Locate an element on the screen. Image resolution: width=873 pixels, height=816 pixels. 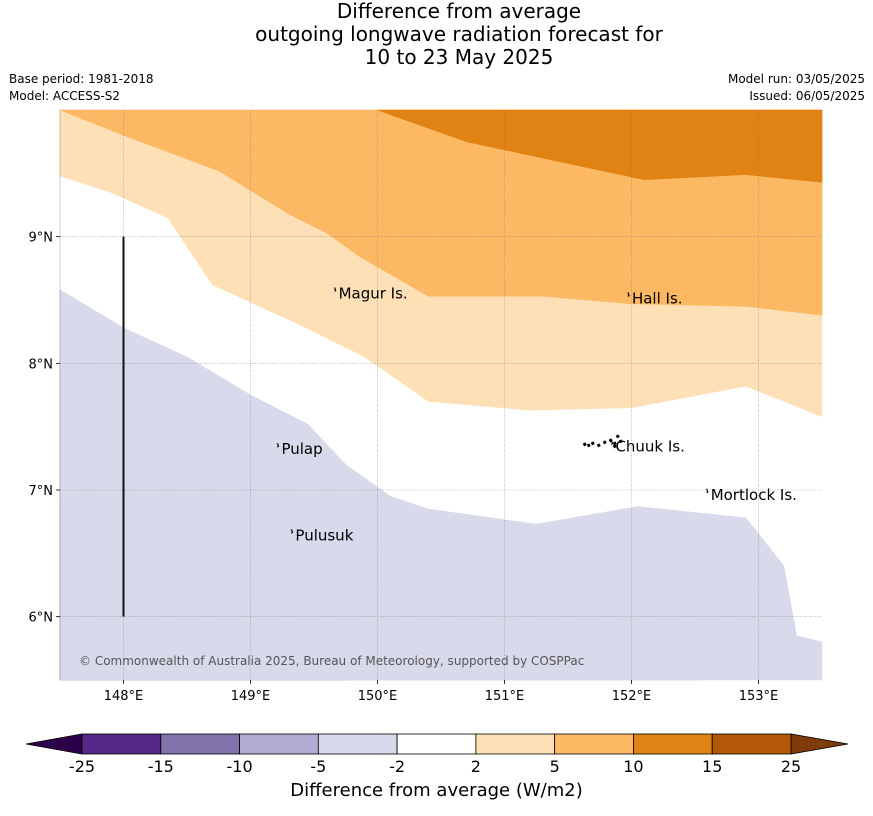
place-label: Hall Is. is located at coordinates (657, 298).